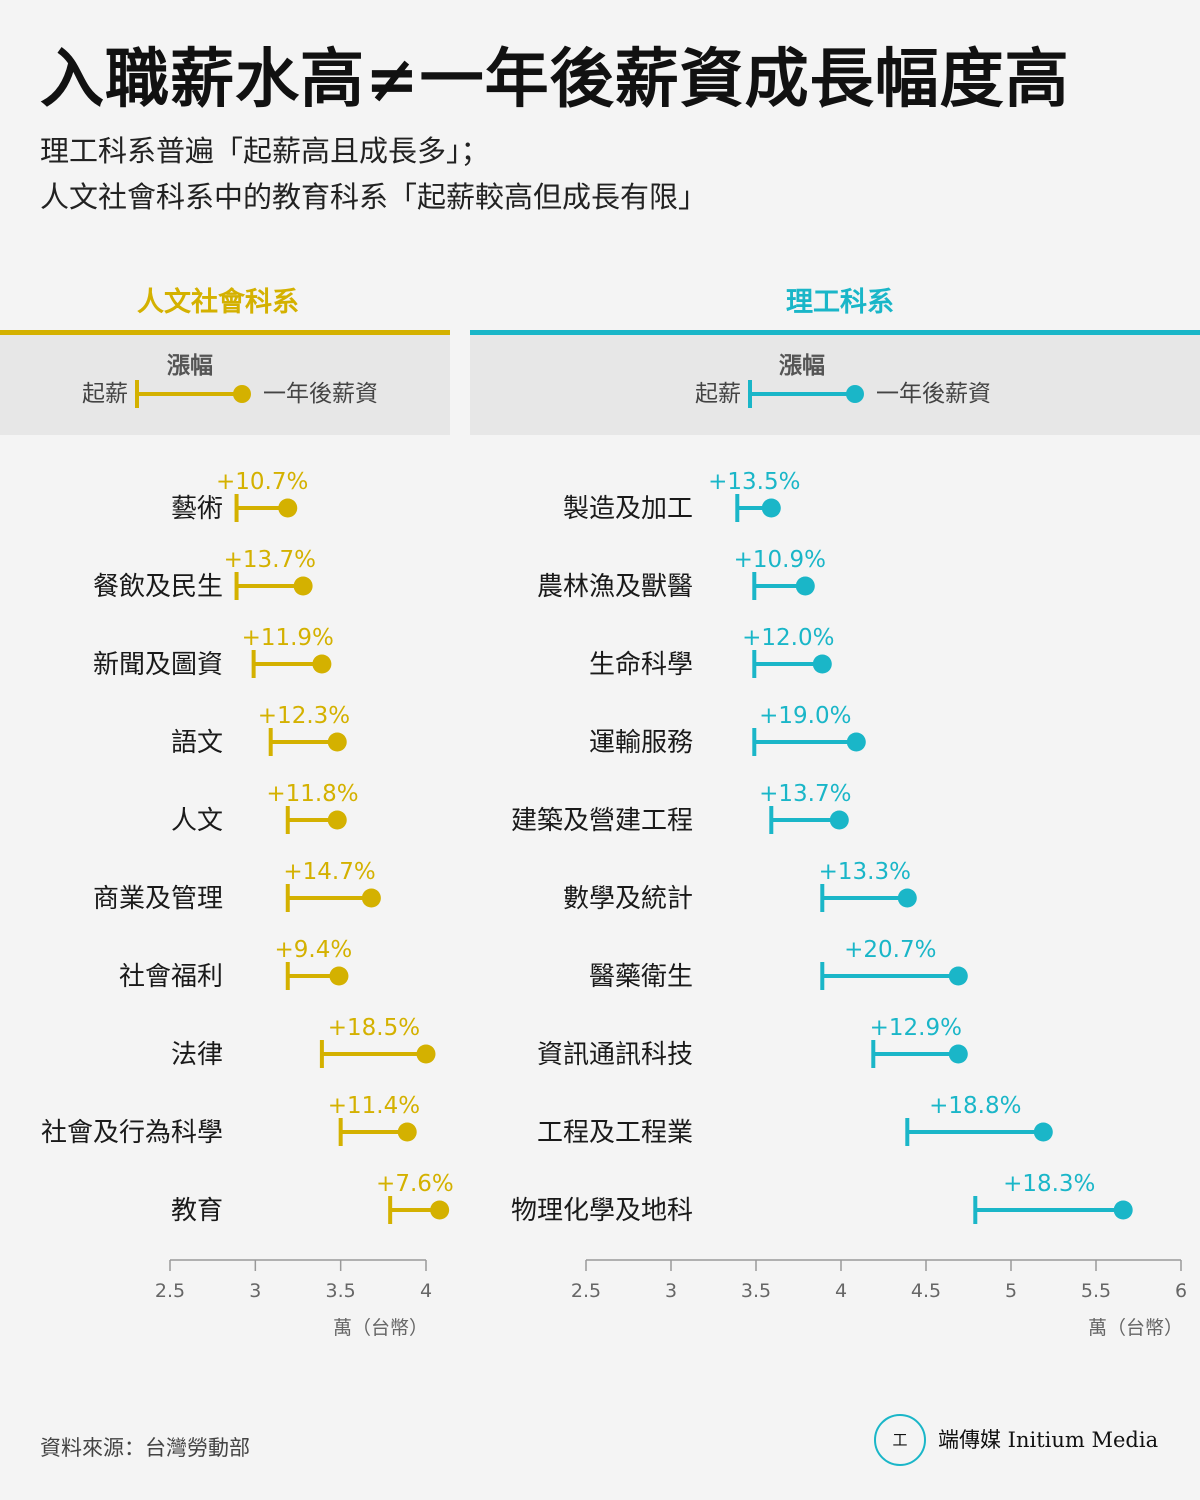 This screenshot has width=1200, height=1500. I want to click on stem-category-label: 運輸服務, so click(641, 743).